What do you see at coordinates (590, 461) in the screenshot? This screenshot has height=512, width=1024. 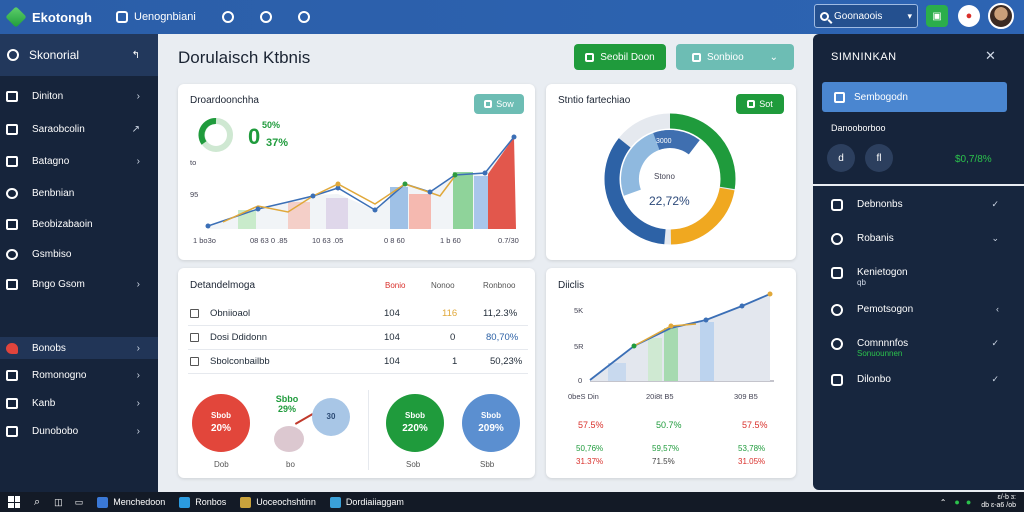 I see `stat: 31.37%` at bounding box center [590, 461].